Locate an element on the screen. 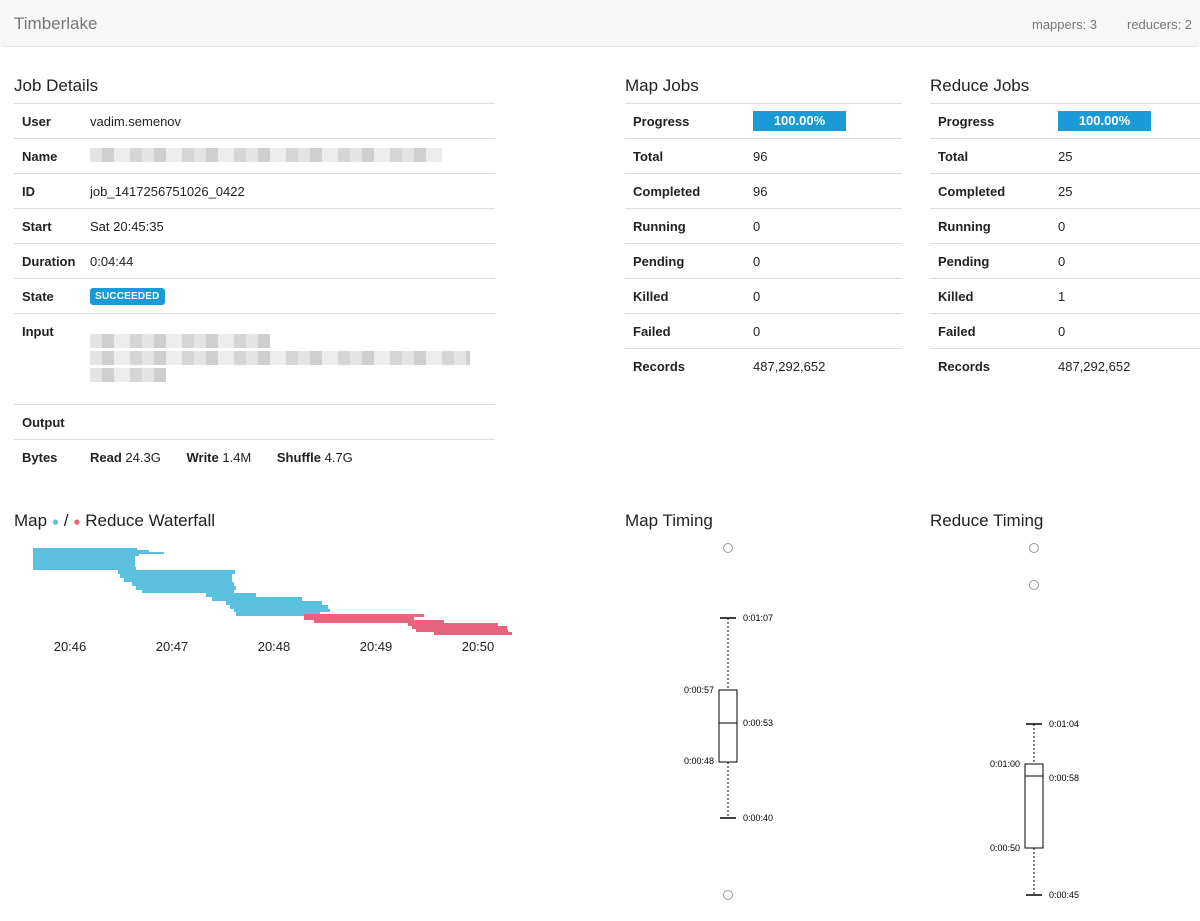 Image resolution: width=1200 pixels, height=921 pixels. map-running-value: 0 is located at coordinates (823, 226).